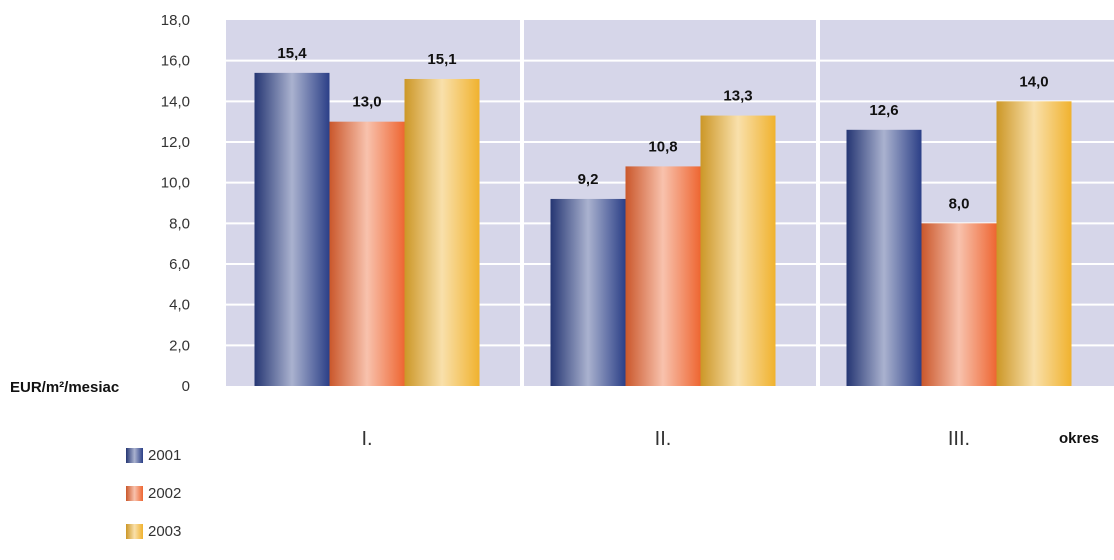 Image resolution: width=1114 pixels, height=560 pixels. Describe the element at coordinates (959, 203) in the screenshot. I see `value-label: 8,0` at that location.